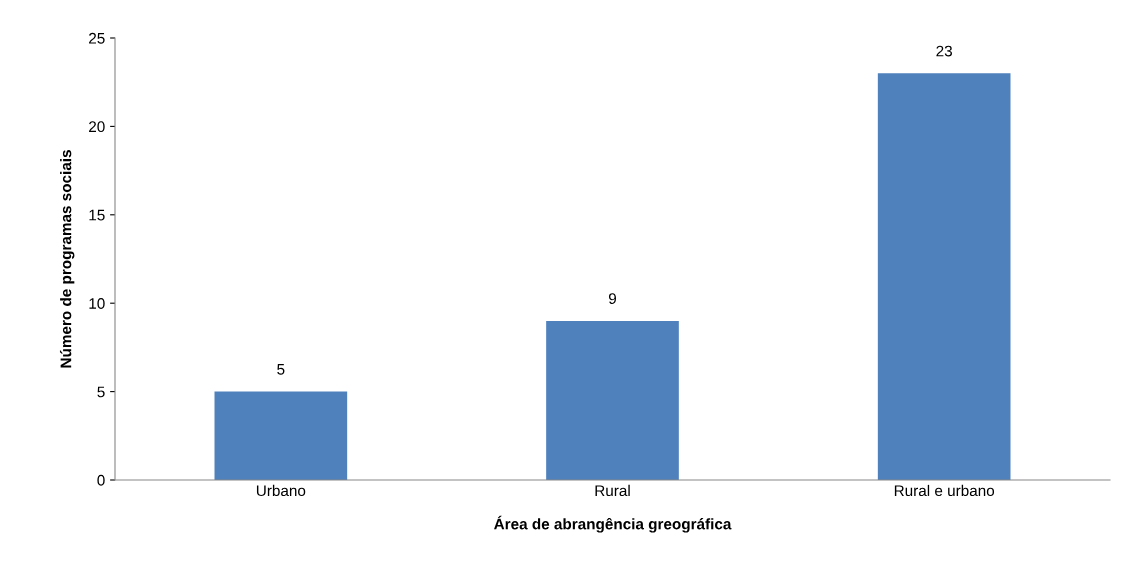 The image size is (1131, 575). I want to click on x-tick-label: Rural, so click(612, 490).